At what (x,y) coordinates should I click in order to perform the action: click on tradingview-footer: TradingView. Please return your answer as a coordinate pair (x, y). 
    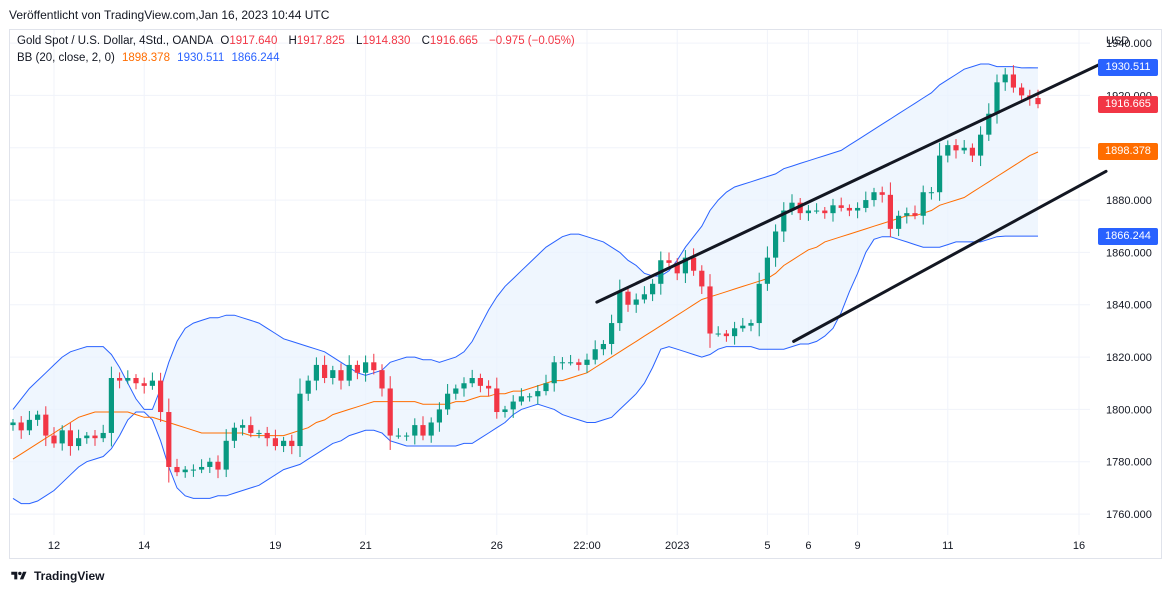
    Looking at the image, I should click on (56, 576).